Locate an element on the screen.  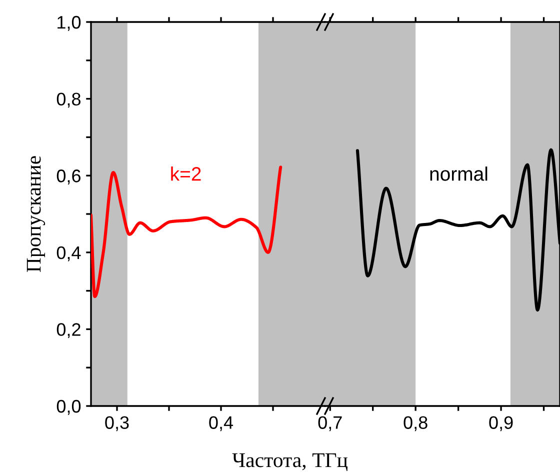
x-tick-label: 0,9 is located at coordinates (501, 424).